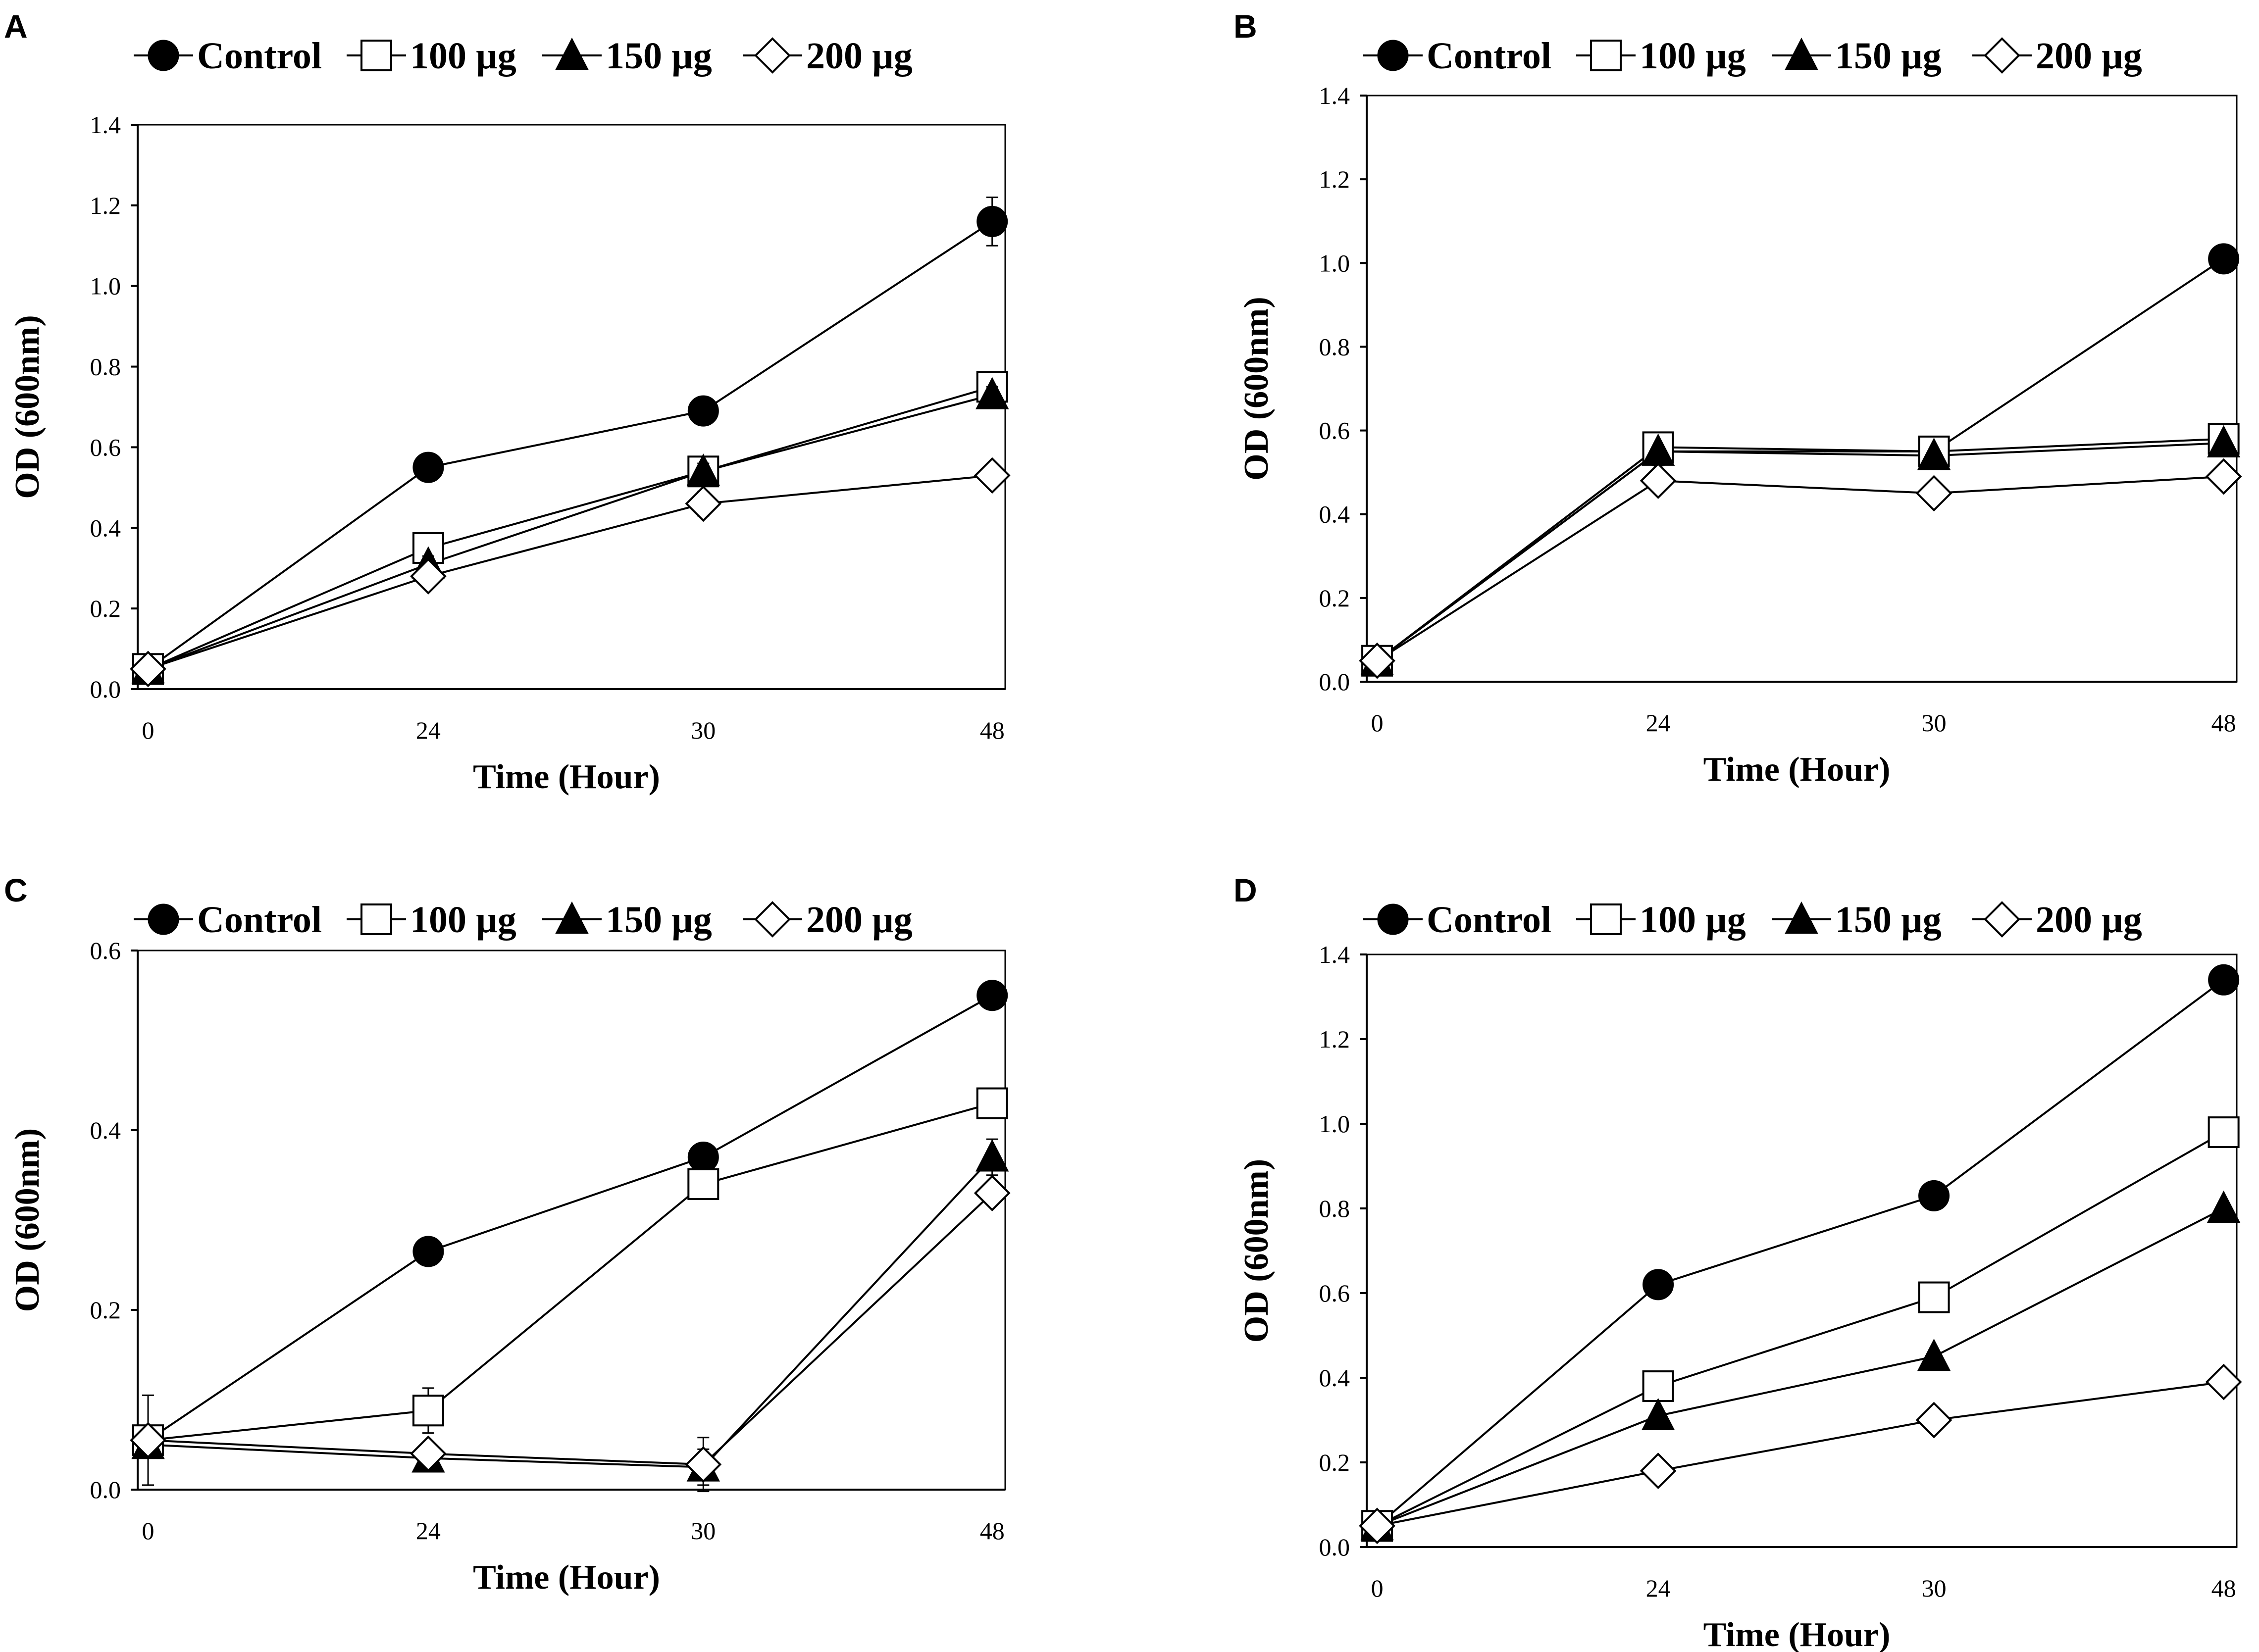 The image size is (2259, 1652). Describe the element at coordinates (1245, 26) in the screenshot. I see `panel-letter: B` at that location.